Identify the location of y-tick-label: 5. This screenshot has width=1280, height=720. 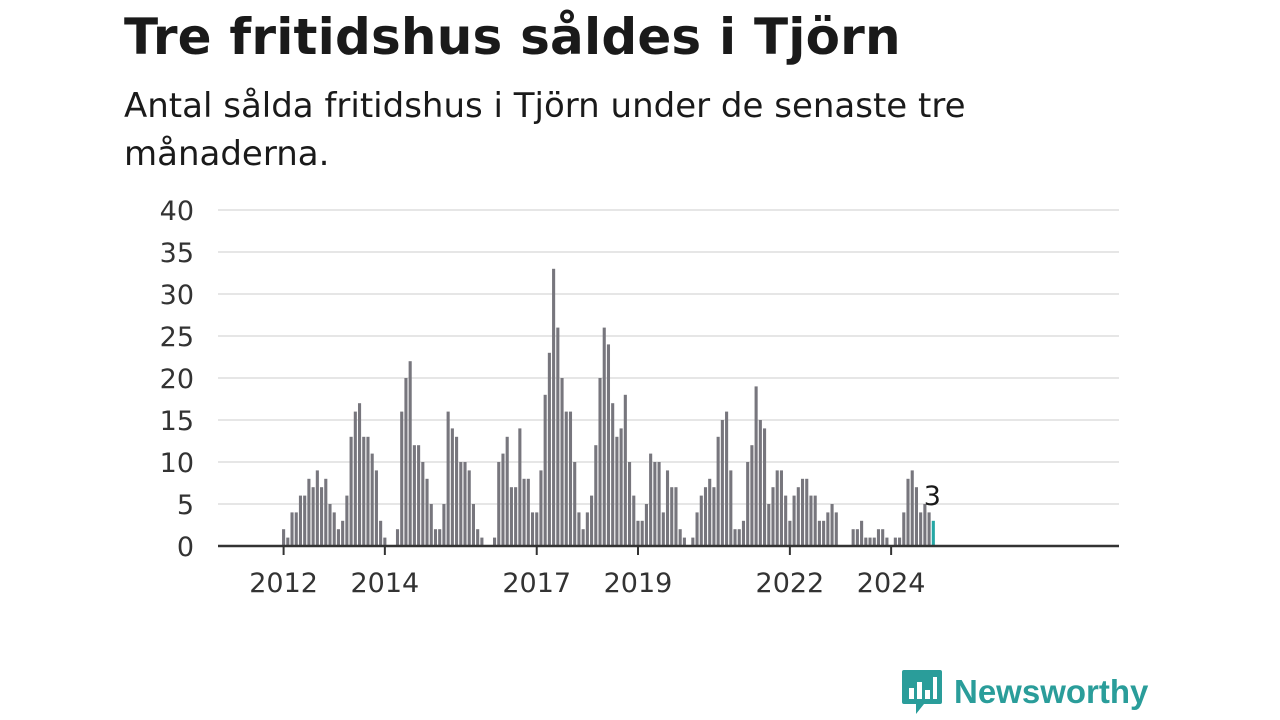
(185, 505).